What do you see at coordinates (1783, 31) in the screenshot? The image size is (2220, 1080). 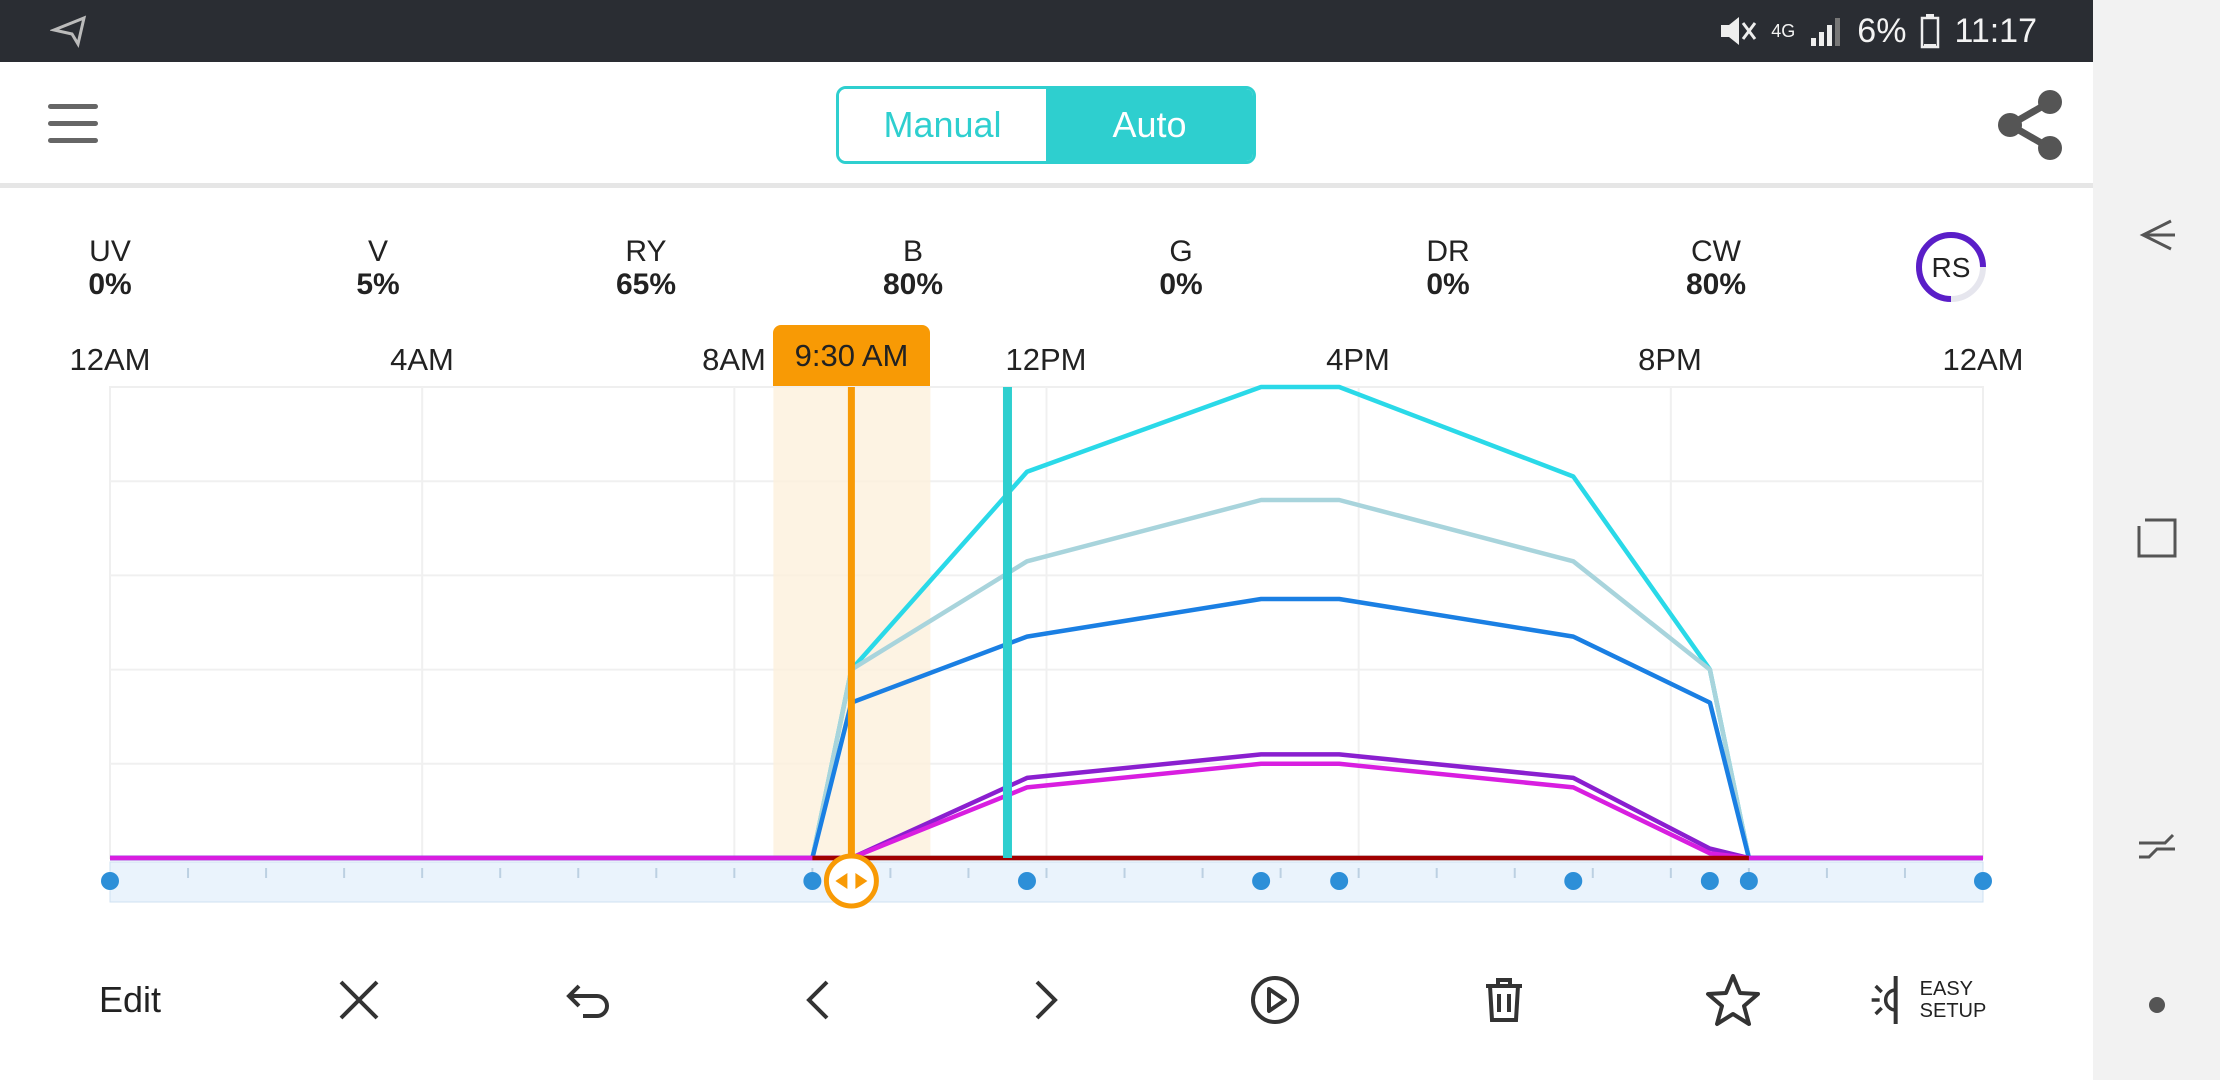 I see `network-type: 4G` at bounding box center [1783, 31].